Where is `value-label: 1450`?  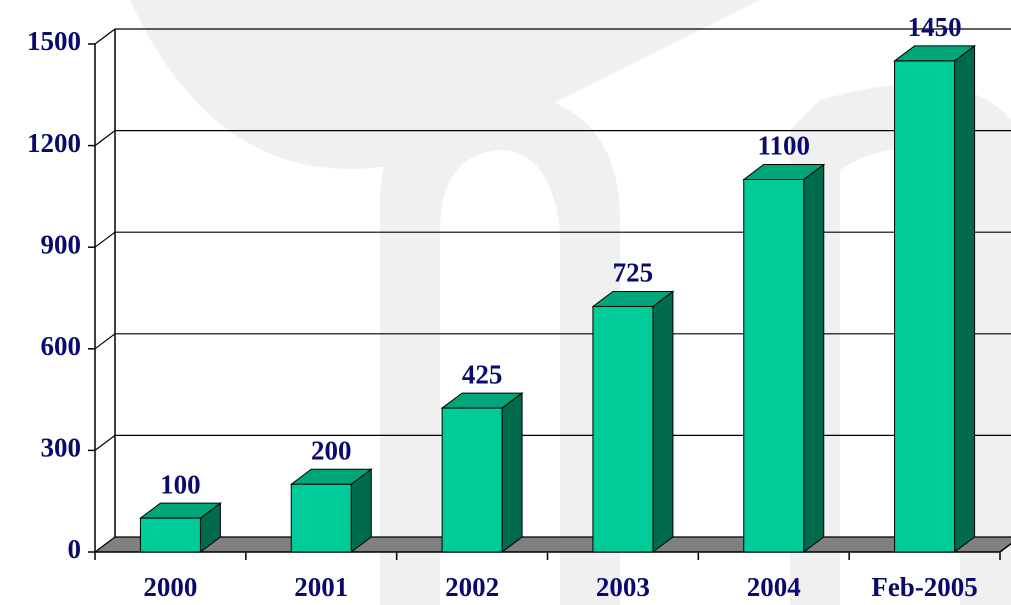 value-label: 1450 is located at coordinates (935, 27).